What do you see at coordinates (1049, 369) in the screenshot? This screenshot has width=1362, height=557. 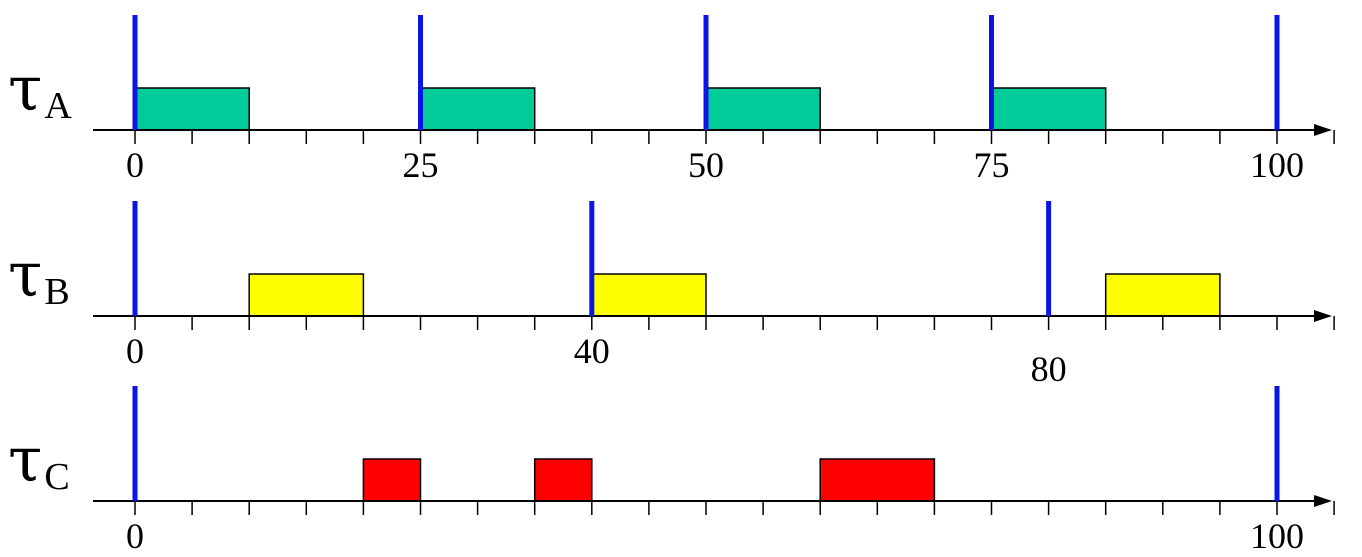 I see `tick-label: 80` at bounding box center [1049, 369].